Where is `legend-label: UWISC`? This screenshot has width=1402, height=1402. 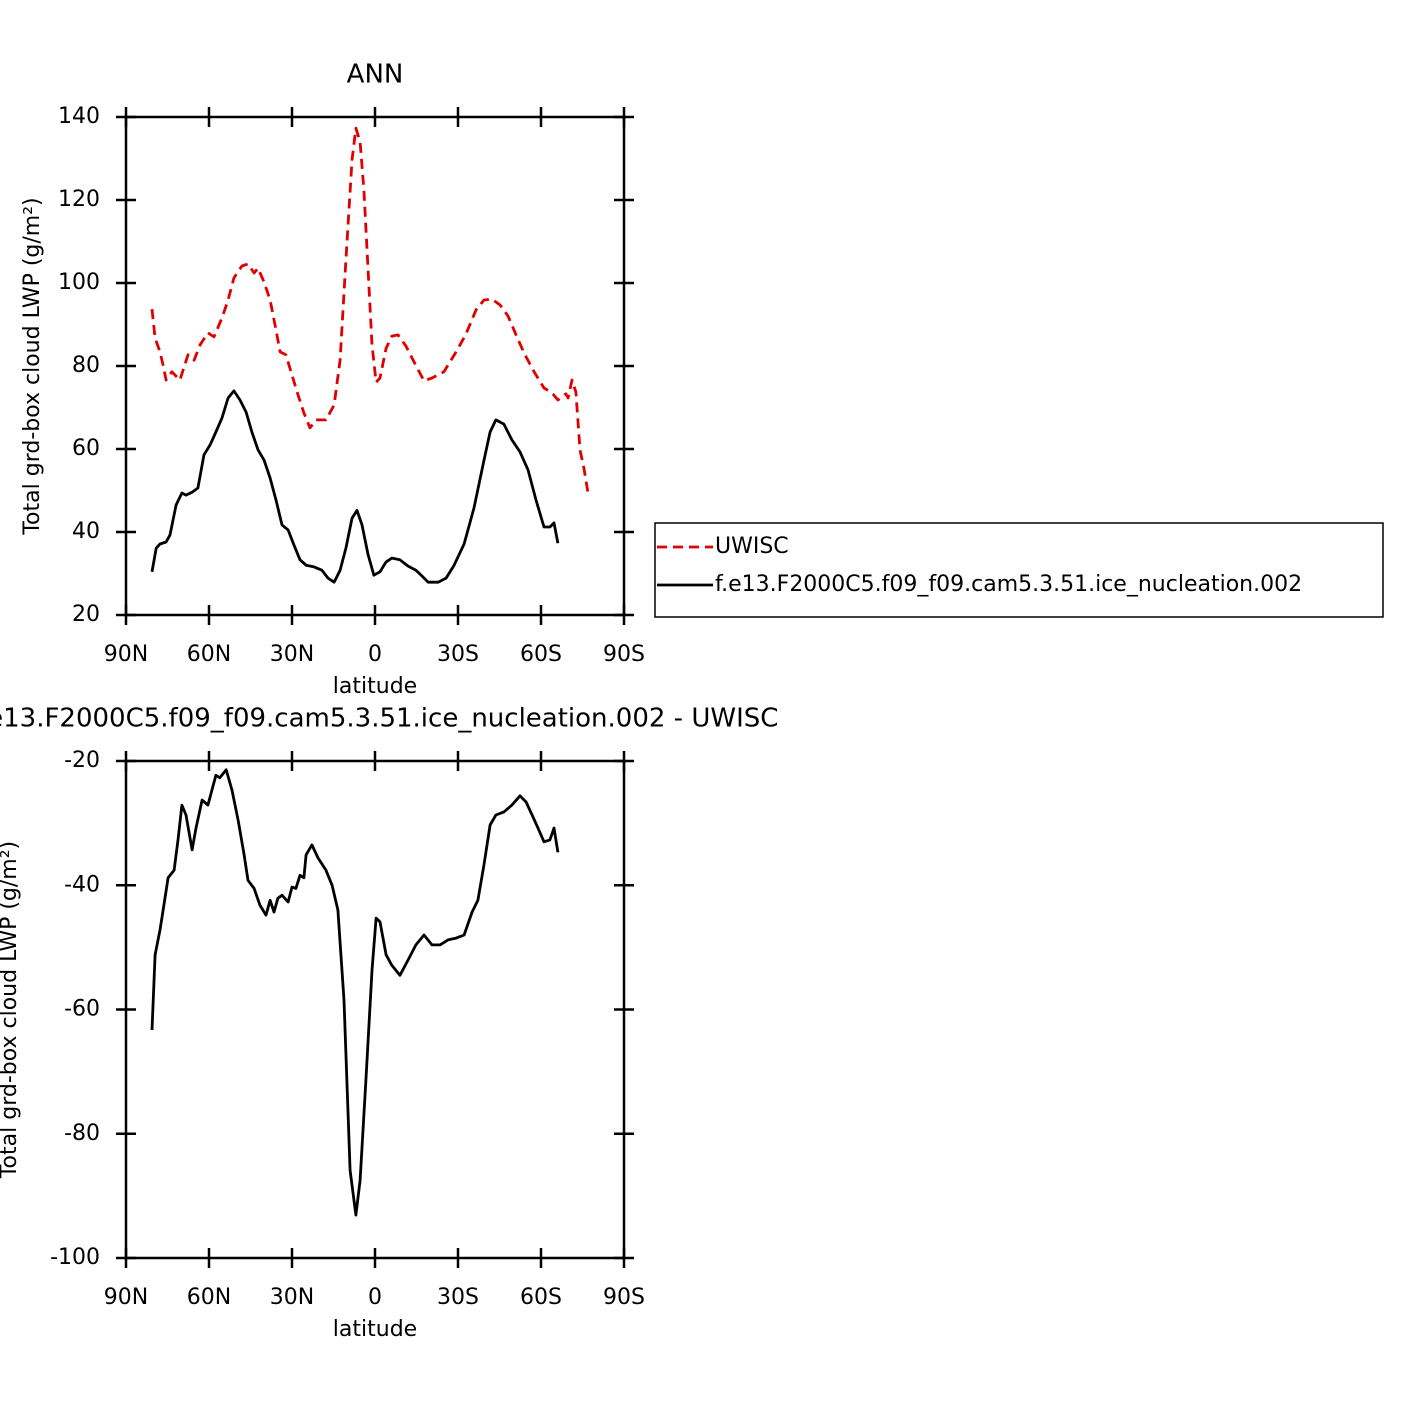
legend-label: UWISC is located at coordinates (752, 546).